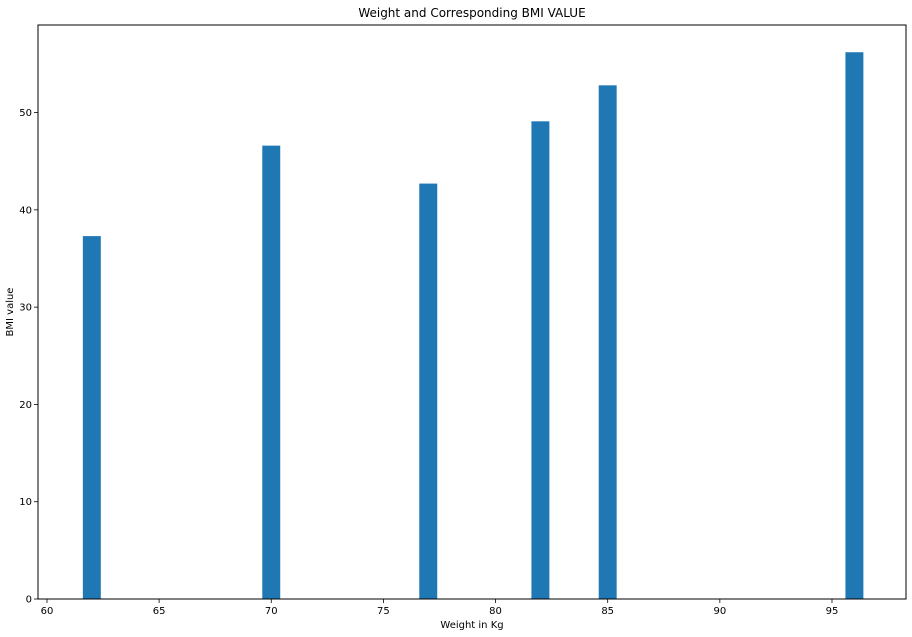 The width and height of the screenshot is (912, 637). What do you see at coordinates (383, 611) in the screenshot?
I see `x-tick-label: 75` at bounding box center [383, 611].